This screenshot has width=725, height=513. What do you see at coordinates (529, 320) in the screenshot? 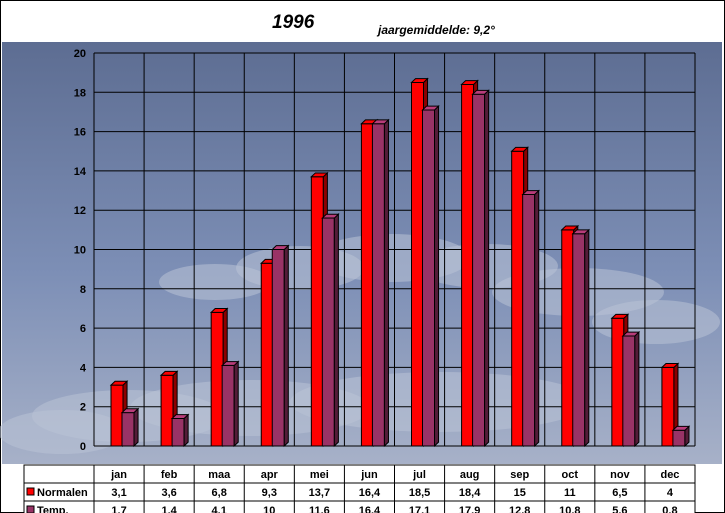
I see `bar-sep-s1` at bounding box center [529, 320].